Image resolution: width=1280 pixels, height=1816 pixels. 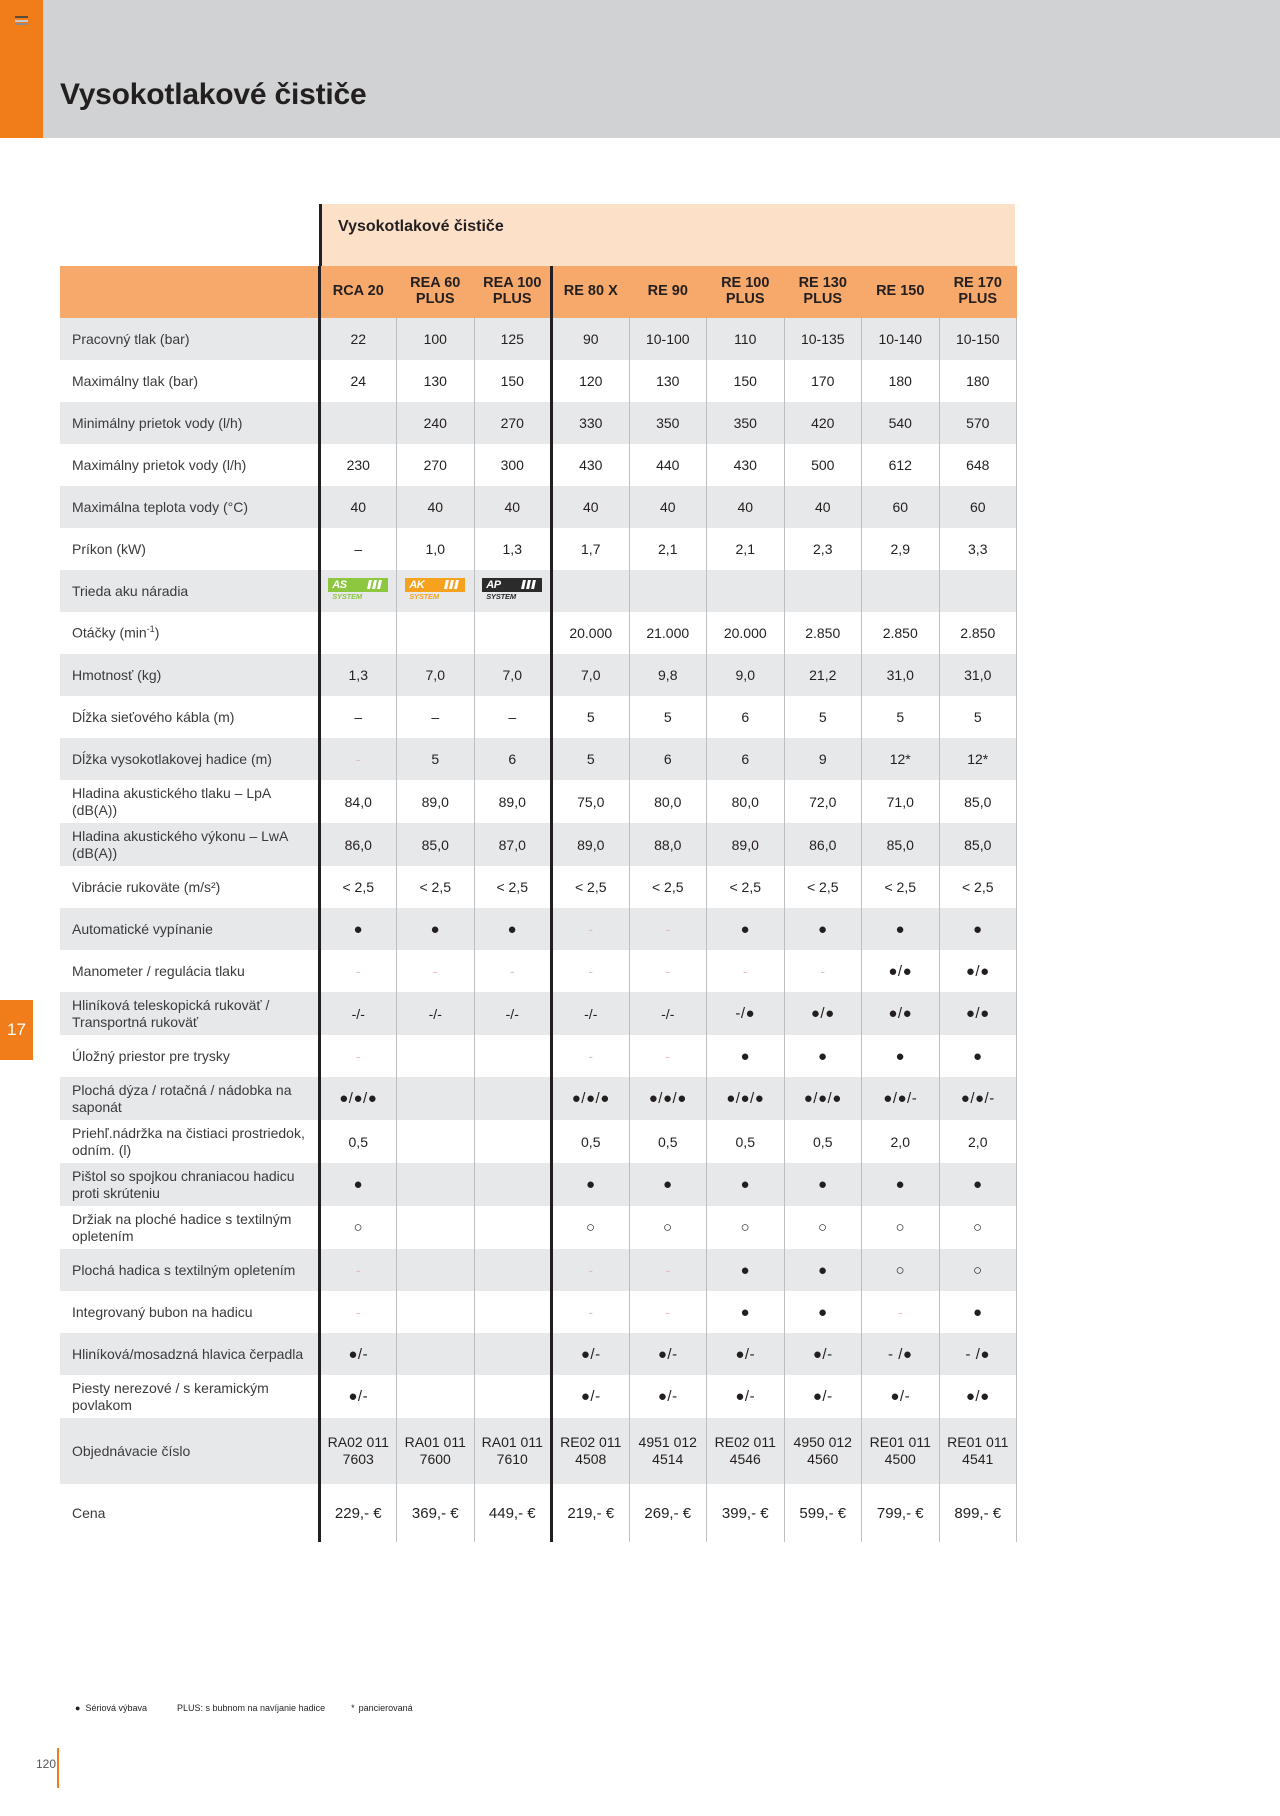 I want to click on table-cell: 100, so click(x=435, y=339).